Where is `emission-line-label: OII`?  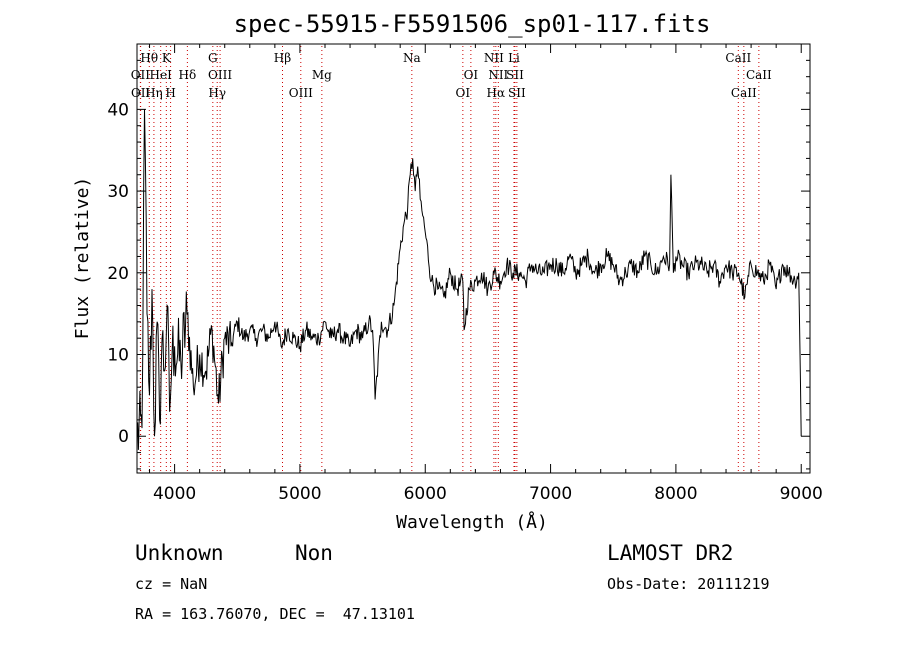 emission-line-label: OII is located at coordinates (141, 75).